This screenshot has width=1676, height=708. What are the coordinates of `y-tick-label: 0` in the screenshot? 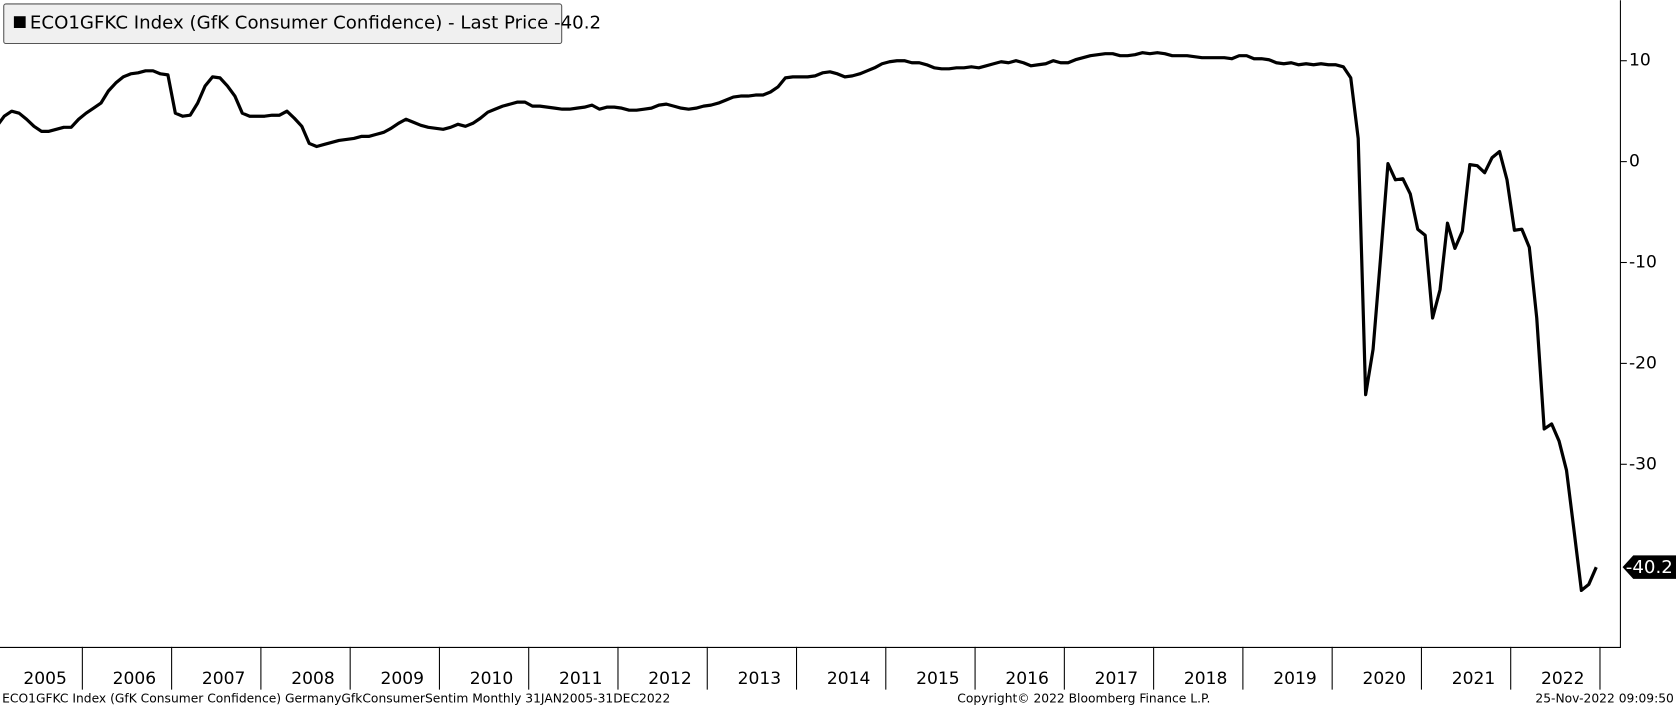 It's located at (1634, 162).